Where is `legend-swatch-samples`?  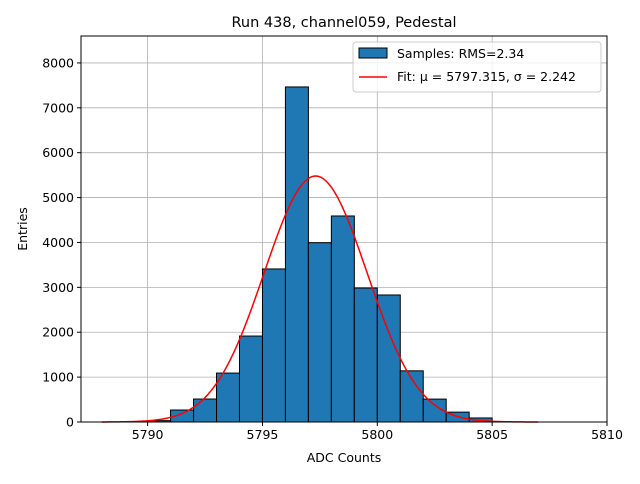 legend-swatch-samples is located at coordinates (373, 53).